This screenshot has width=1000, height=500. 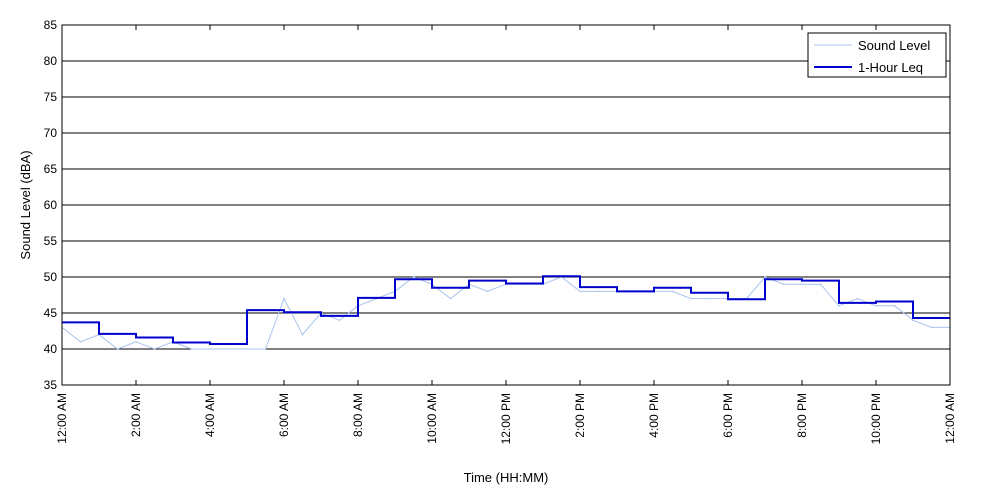 I want to click on x-tick-label-6: 12:00 PM, so click(x=506, y=418).